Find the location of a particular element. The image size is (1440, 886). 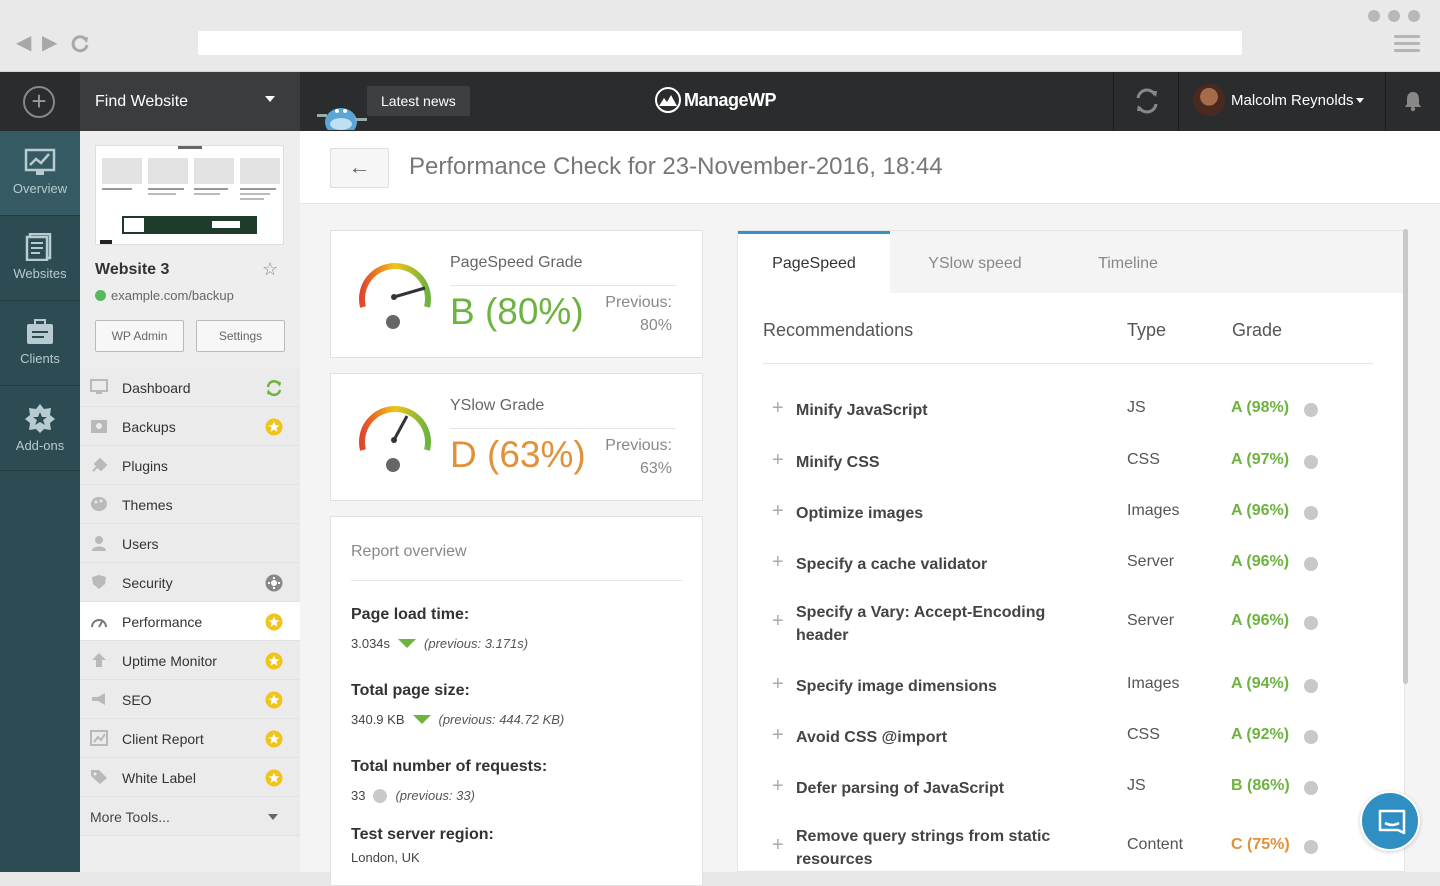

megaphone-icon is located at coordinates (98, 699).